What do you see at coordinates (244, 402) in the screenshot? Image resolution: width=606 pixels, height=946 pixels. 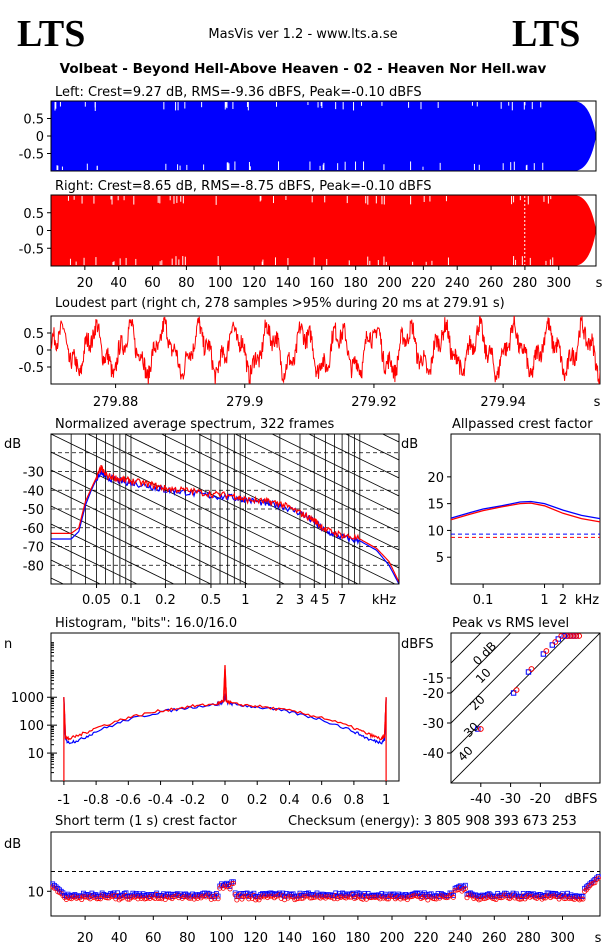 I see `loudest-xtick-label: 279.9` at bounding box center [244, 402].